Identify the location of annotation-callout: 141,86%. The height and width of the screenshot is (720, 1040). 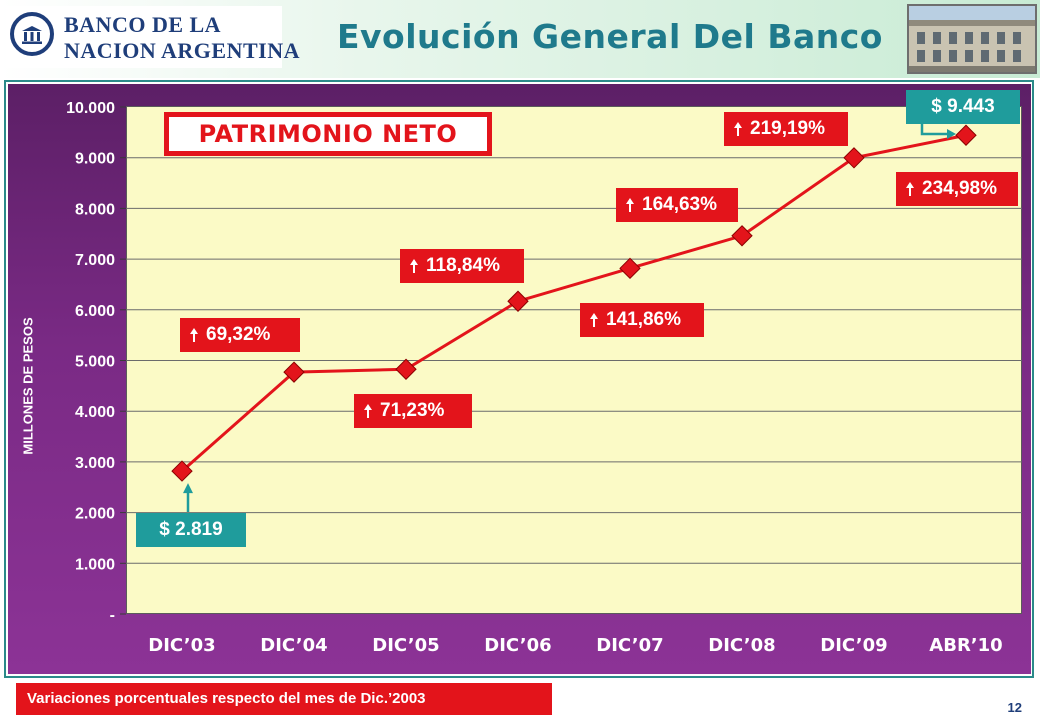
(642, 320).